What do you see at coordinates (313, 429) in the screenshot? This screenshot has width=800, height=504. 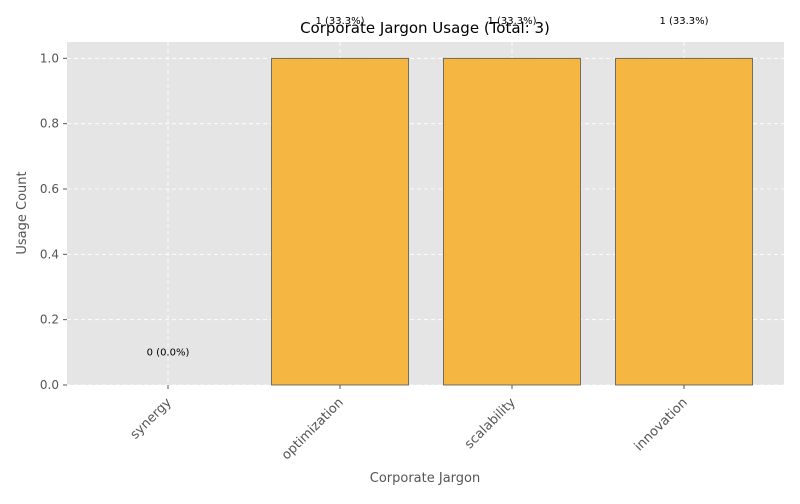 I see `x-tick-label: optimization` at bounding box center [313, 429].